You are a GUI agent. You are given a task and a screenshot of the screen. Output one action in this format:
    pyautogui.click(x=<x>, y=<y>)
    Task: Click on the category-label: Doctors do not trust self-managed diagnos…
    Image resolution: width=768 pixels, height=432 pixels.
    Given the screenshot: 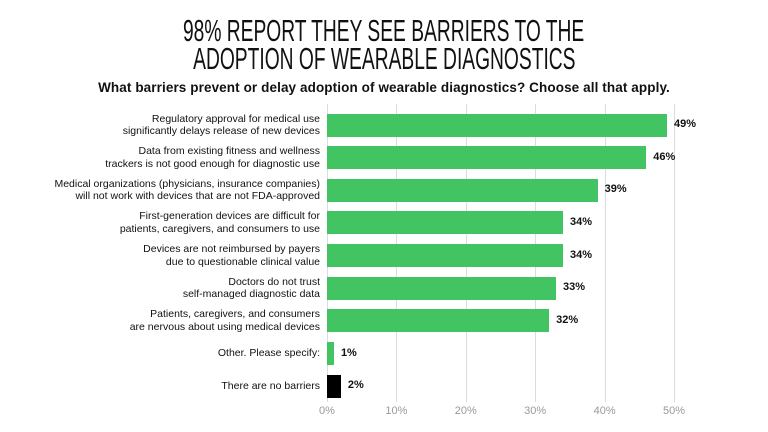 What is the action you would take?
    pyautogui.click(x=170, y=288)
    